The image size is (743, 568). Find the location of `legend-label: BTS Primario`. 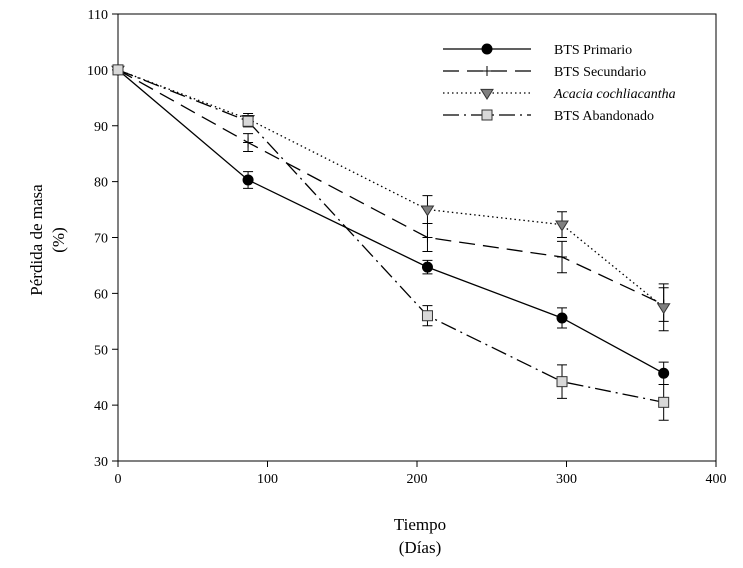

legend-label: BTS Primario is located at coordinates (593, 50).